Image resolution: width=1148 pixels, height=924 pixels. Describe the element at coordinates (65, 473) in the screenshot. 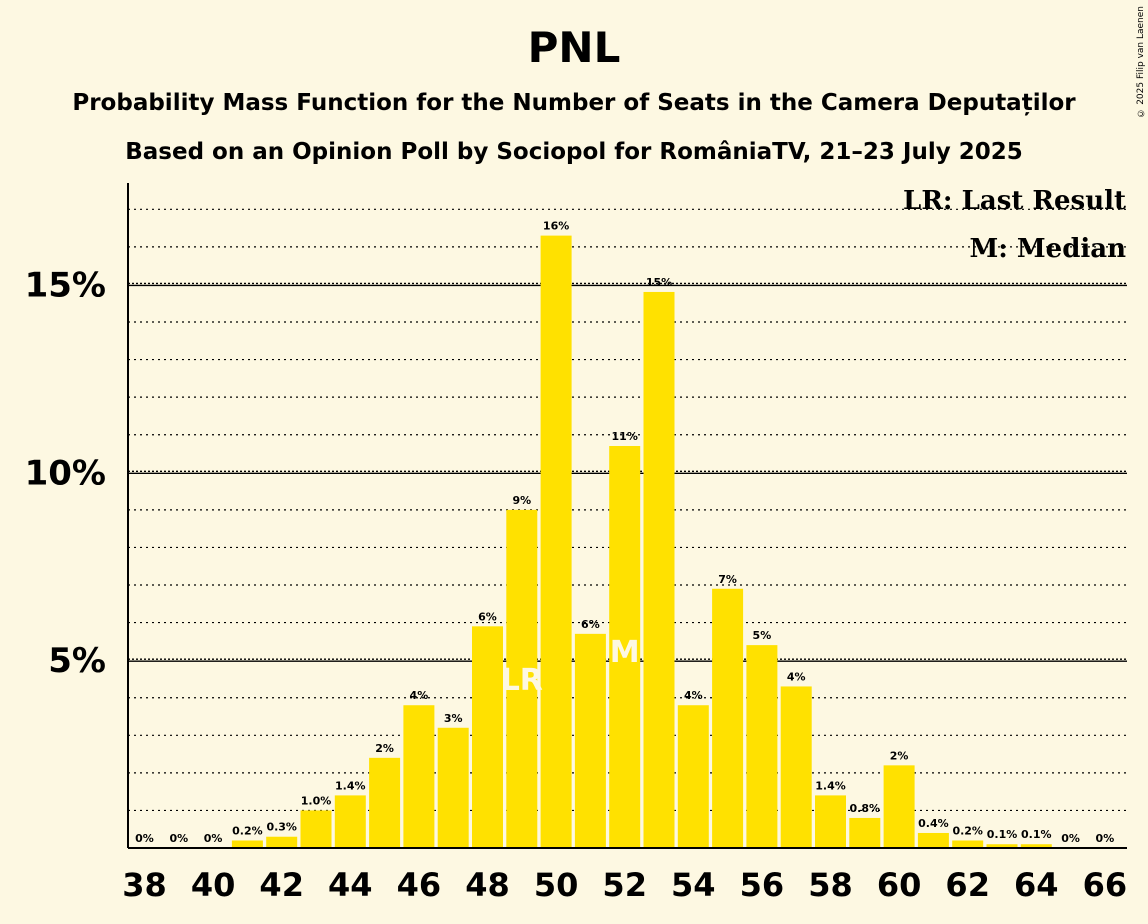

I see `y-tick-label: 10%` at that location.